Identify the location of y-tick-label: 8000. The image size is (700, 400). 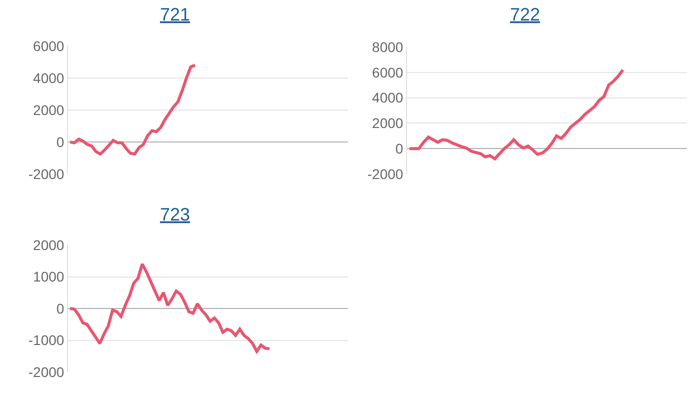
(388, 46).